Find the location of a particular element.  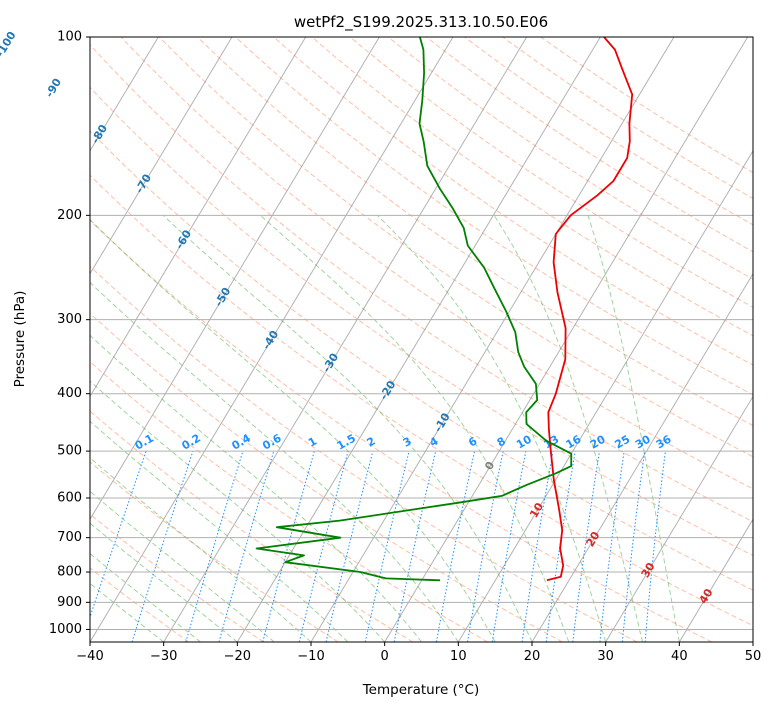

y-tick-label: 100 is located at coordinates (69, 37).